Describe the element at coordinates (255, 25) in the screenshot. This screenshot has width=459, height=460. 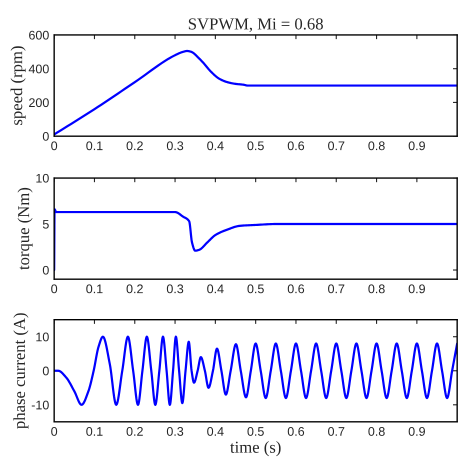
I see `chart-title: SVPWM, Mi = 0.68` at that location.